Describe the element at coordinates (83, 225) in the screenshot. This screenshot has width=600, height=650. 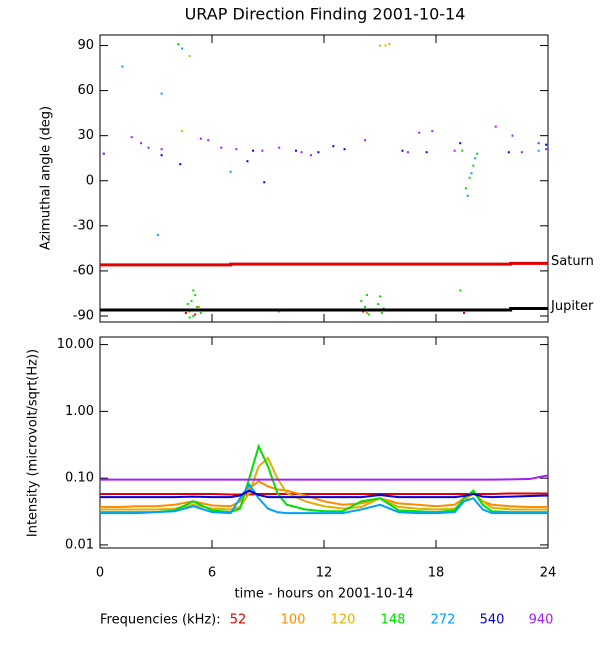
I see `y-tick-label: -30` at that location.